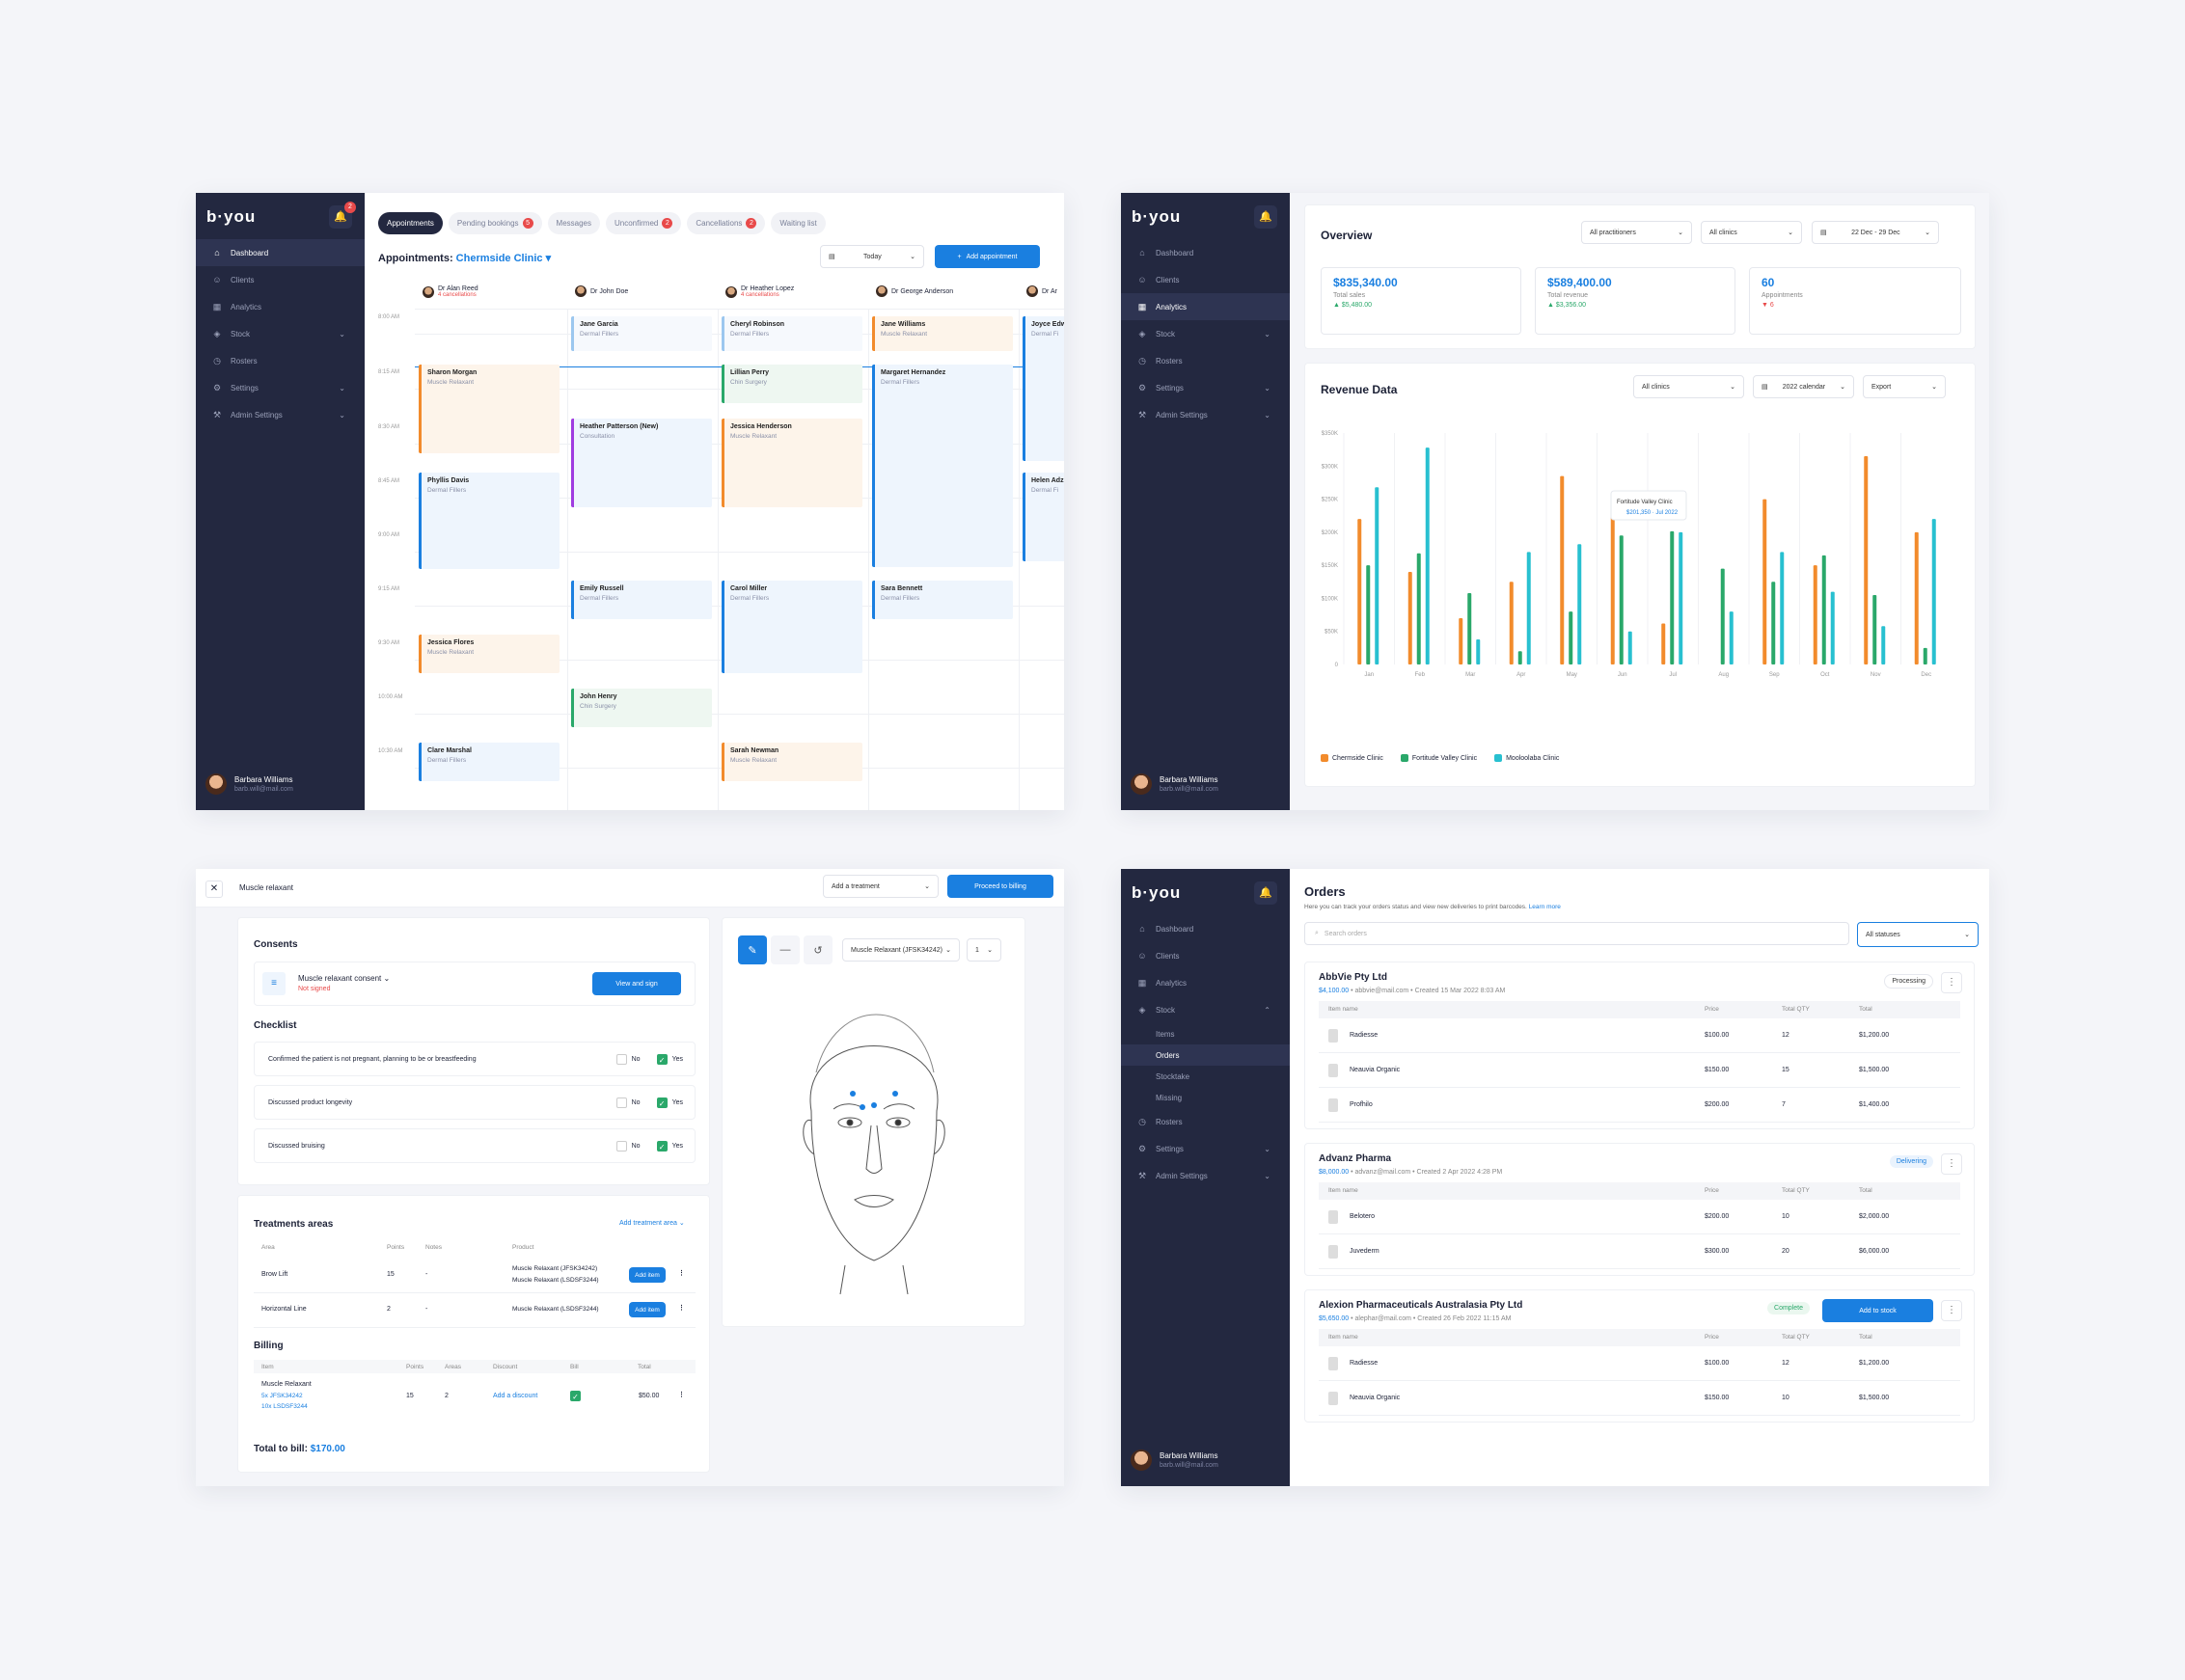  Describe the element at coordinates (1967, 935) in the screenshot. I see `chevron-down-icon: ⌄` at that location.